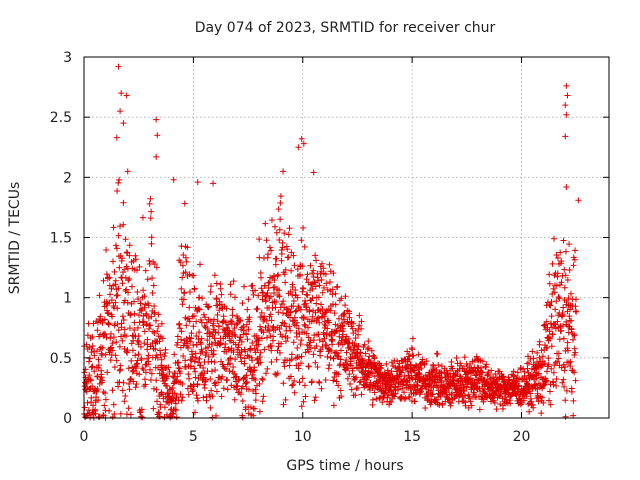 This screenshot has width=640, height=480. Describe the element at coordinates (303, 437) in the screenshot. I see `x-tick-label-2: 10` at that location.